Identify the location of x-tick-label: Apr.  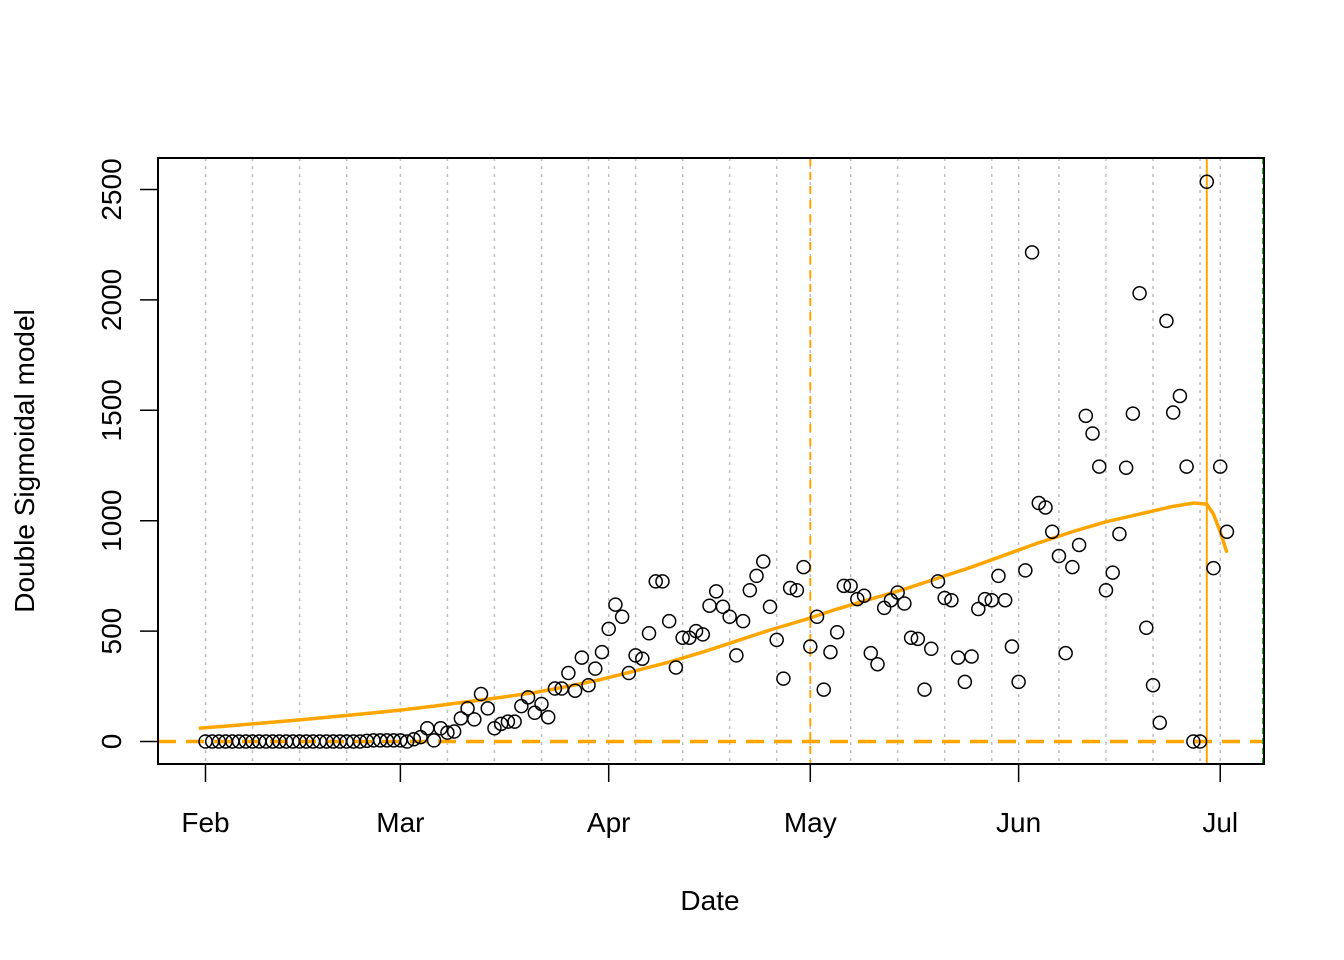
(609, 822).